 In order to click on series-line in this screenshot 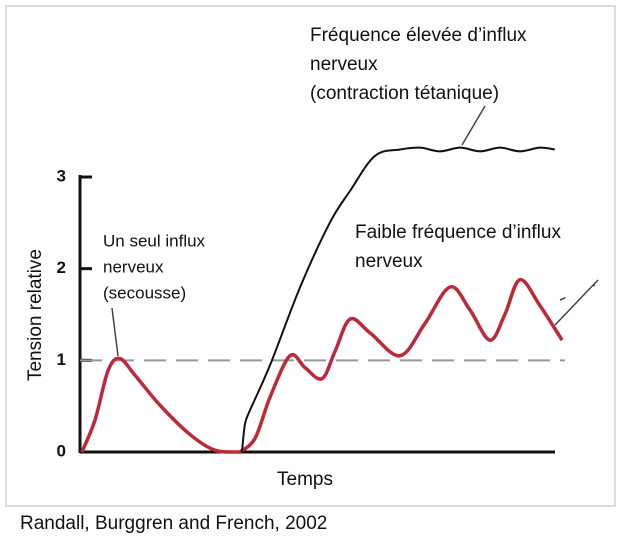, I will do `click(160, 405)`.